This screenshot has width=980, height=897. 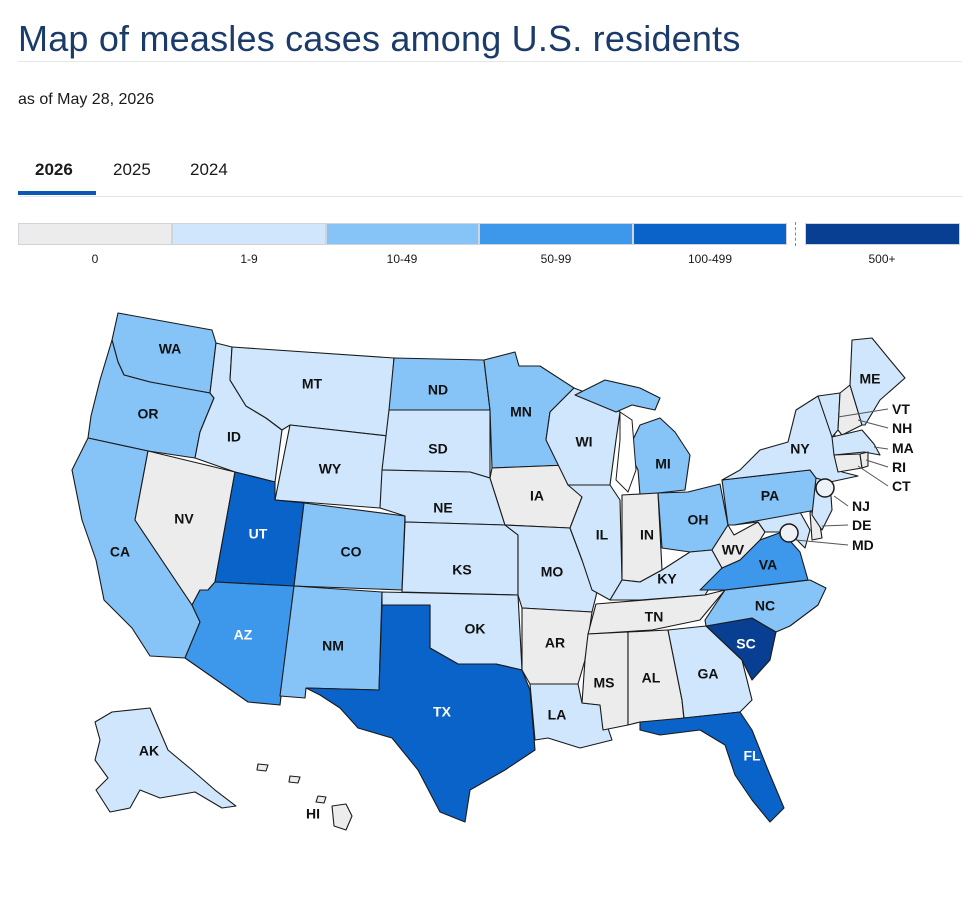 What do you see at coordinates (571, 716) in the screenshot?
I see `state-la` at bounding box center [571, 716].